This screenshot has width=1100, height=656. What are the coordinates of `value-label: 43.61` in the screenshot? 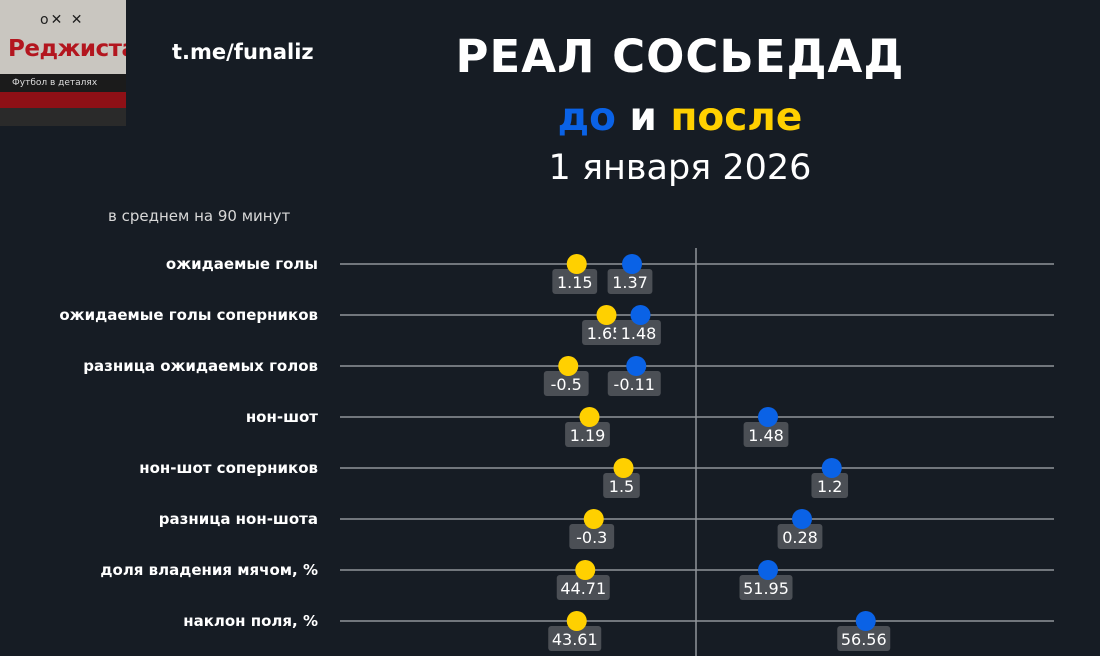 It's located at (575, 639).